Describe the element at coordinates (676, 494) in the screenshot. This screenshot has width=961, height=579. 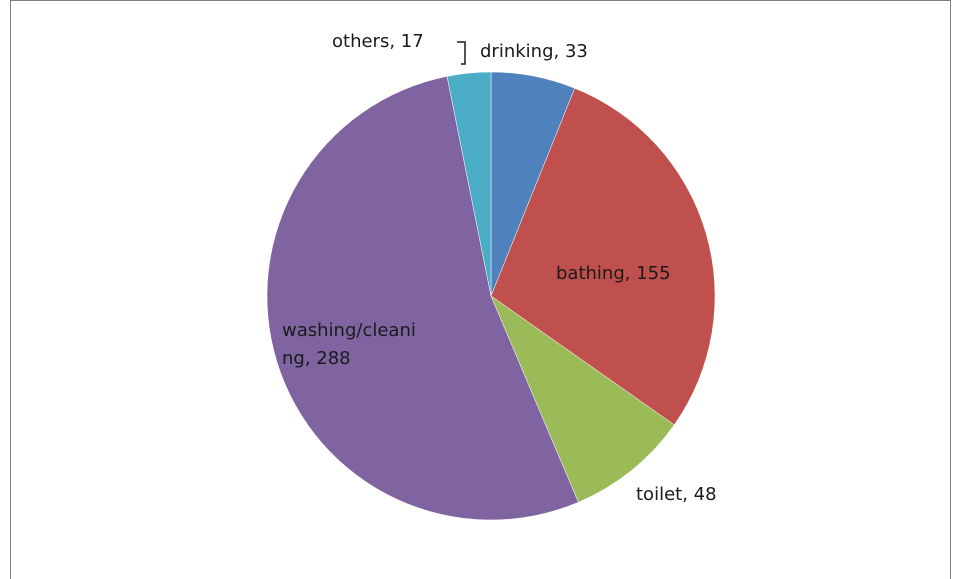
I see `data-label-toilet: toilet, 48` at that location.